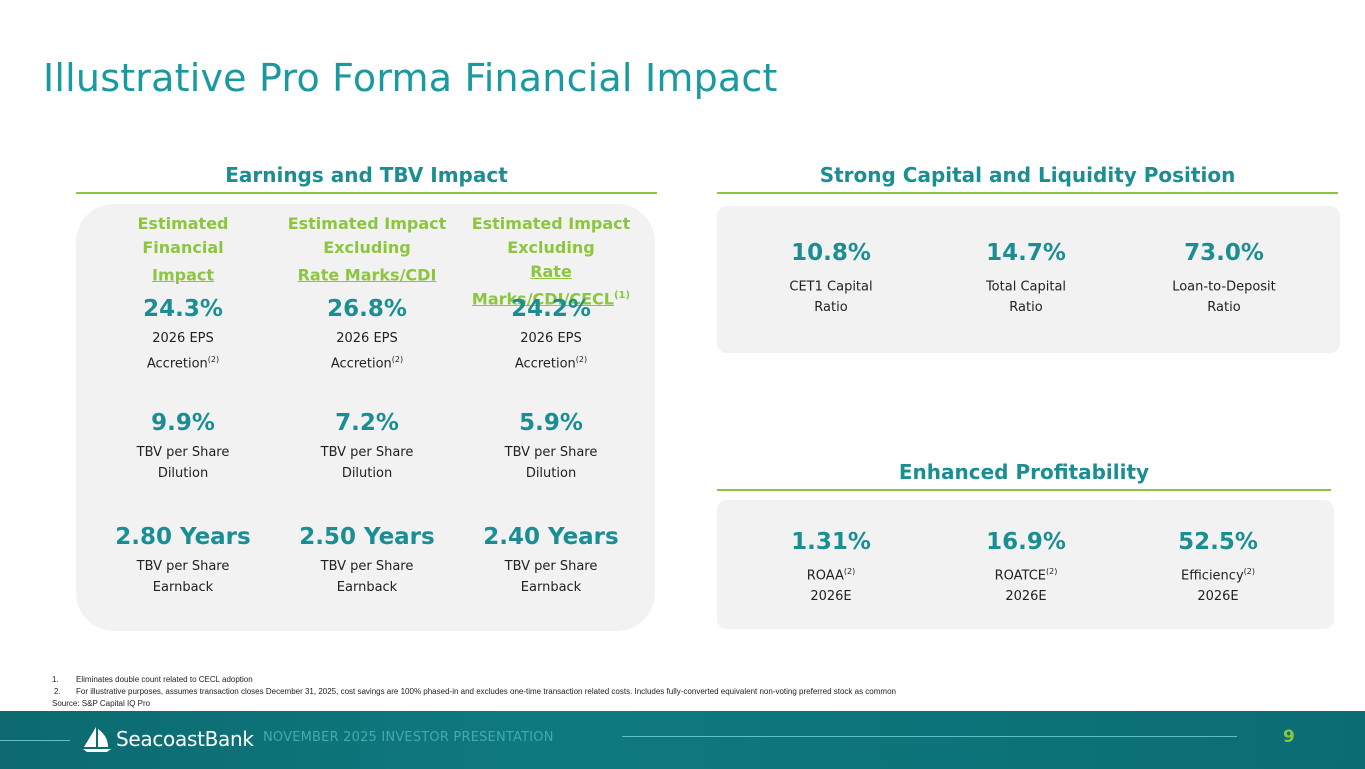 The width and height of the screenshot is (1365, 769). I want to click on tbv-earnback-cell: 2.50 Years TBV per Share Earnback, so click(367, 561).